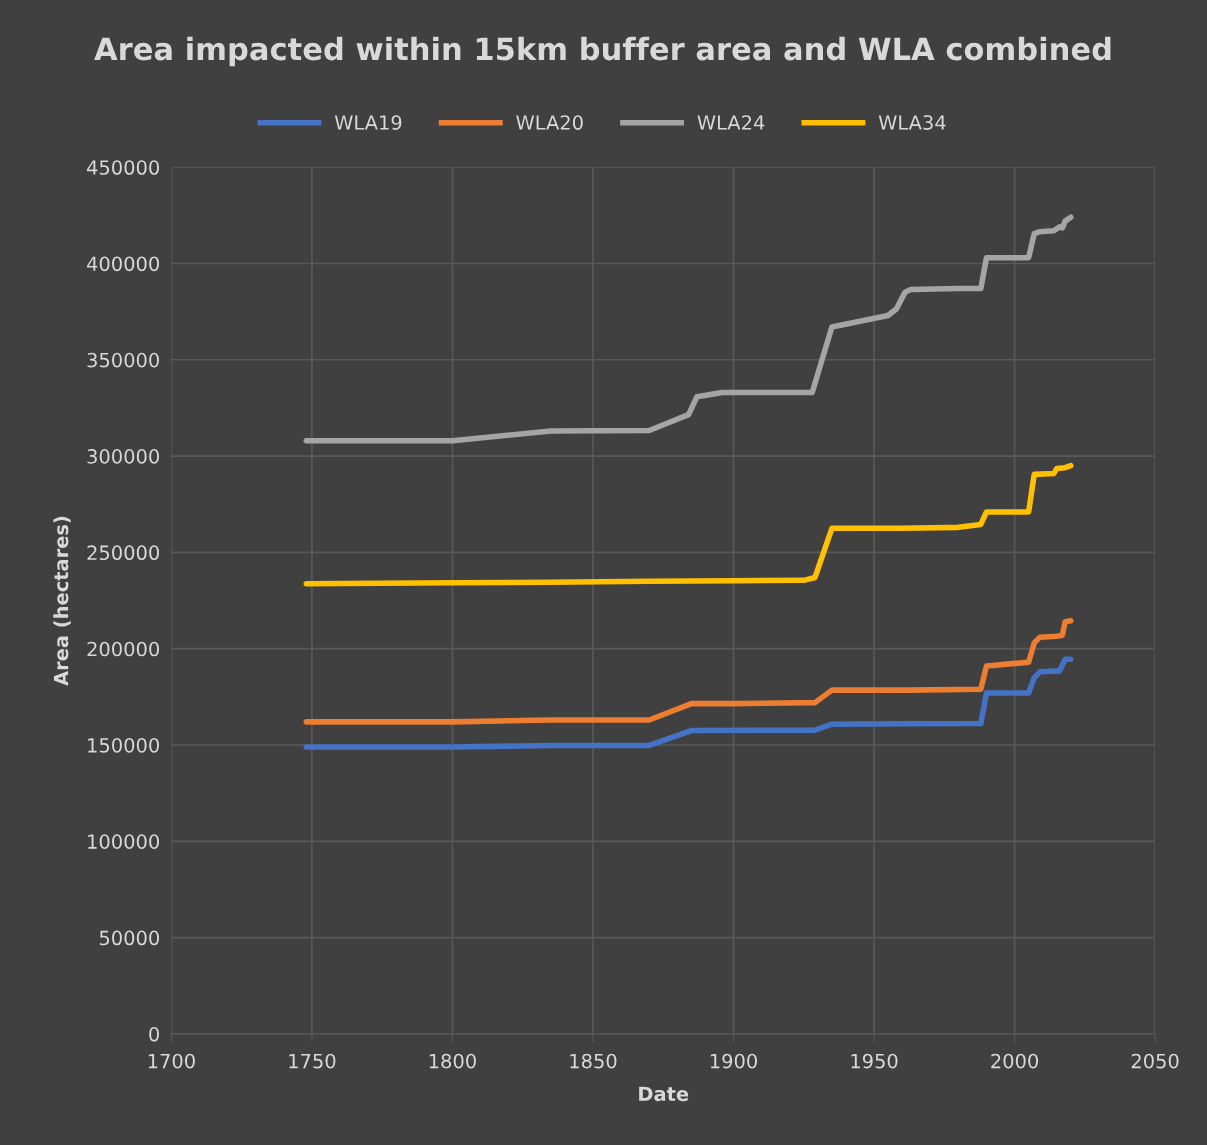  What do you see at coordinates (123, 553) in the screenshot?
I see `y-tick-label: 250000` at bounding box center [123, 553].